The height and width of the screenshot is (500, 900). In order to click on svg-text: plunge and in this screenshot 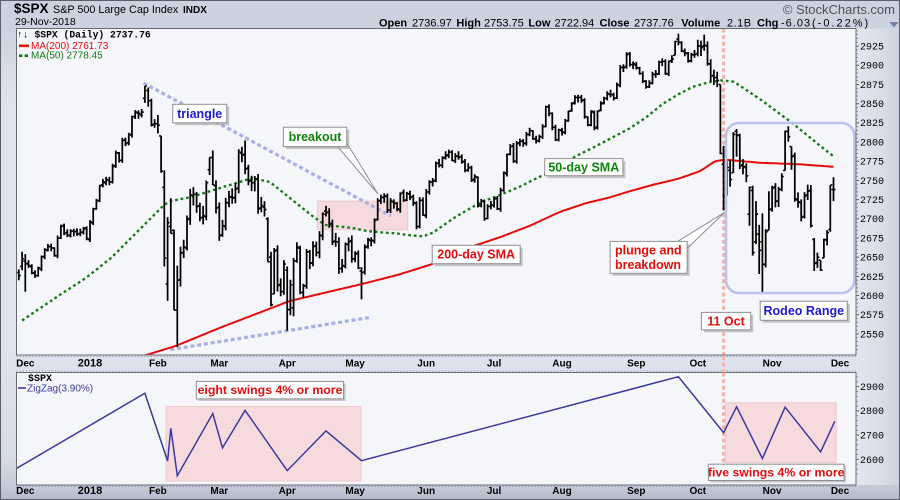, I will do `click(648, 251)`.